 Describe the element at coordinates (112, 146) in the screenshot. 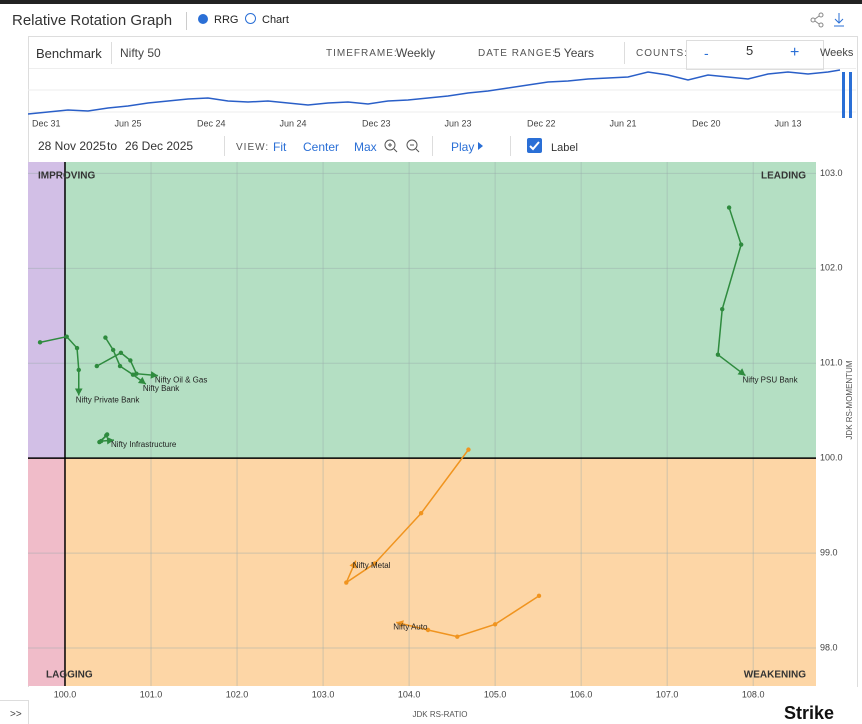

I see `date-to-word: to` at that location.